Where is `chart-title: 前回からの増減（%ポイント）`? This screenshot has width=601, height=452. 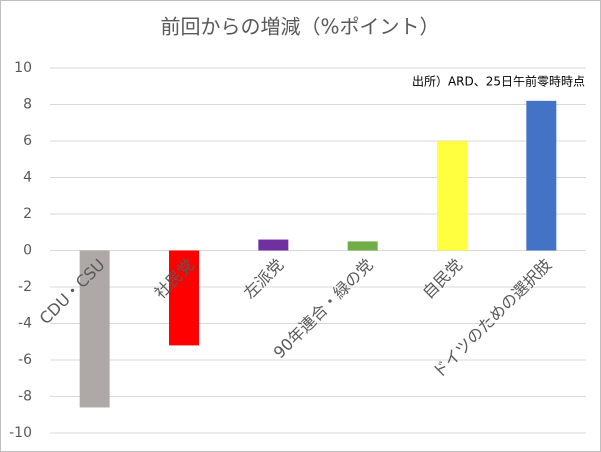
chart-title: 前回からの増減（%ポイント） is located at coordinates (299, 27).